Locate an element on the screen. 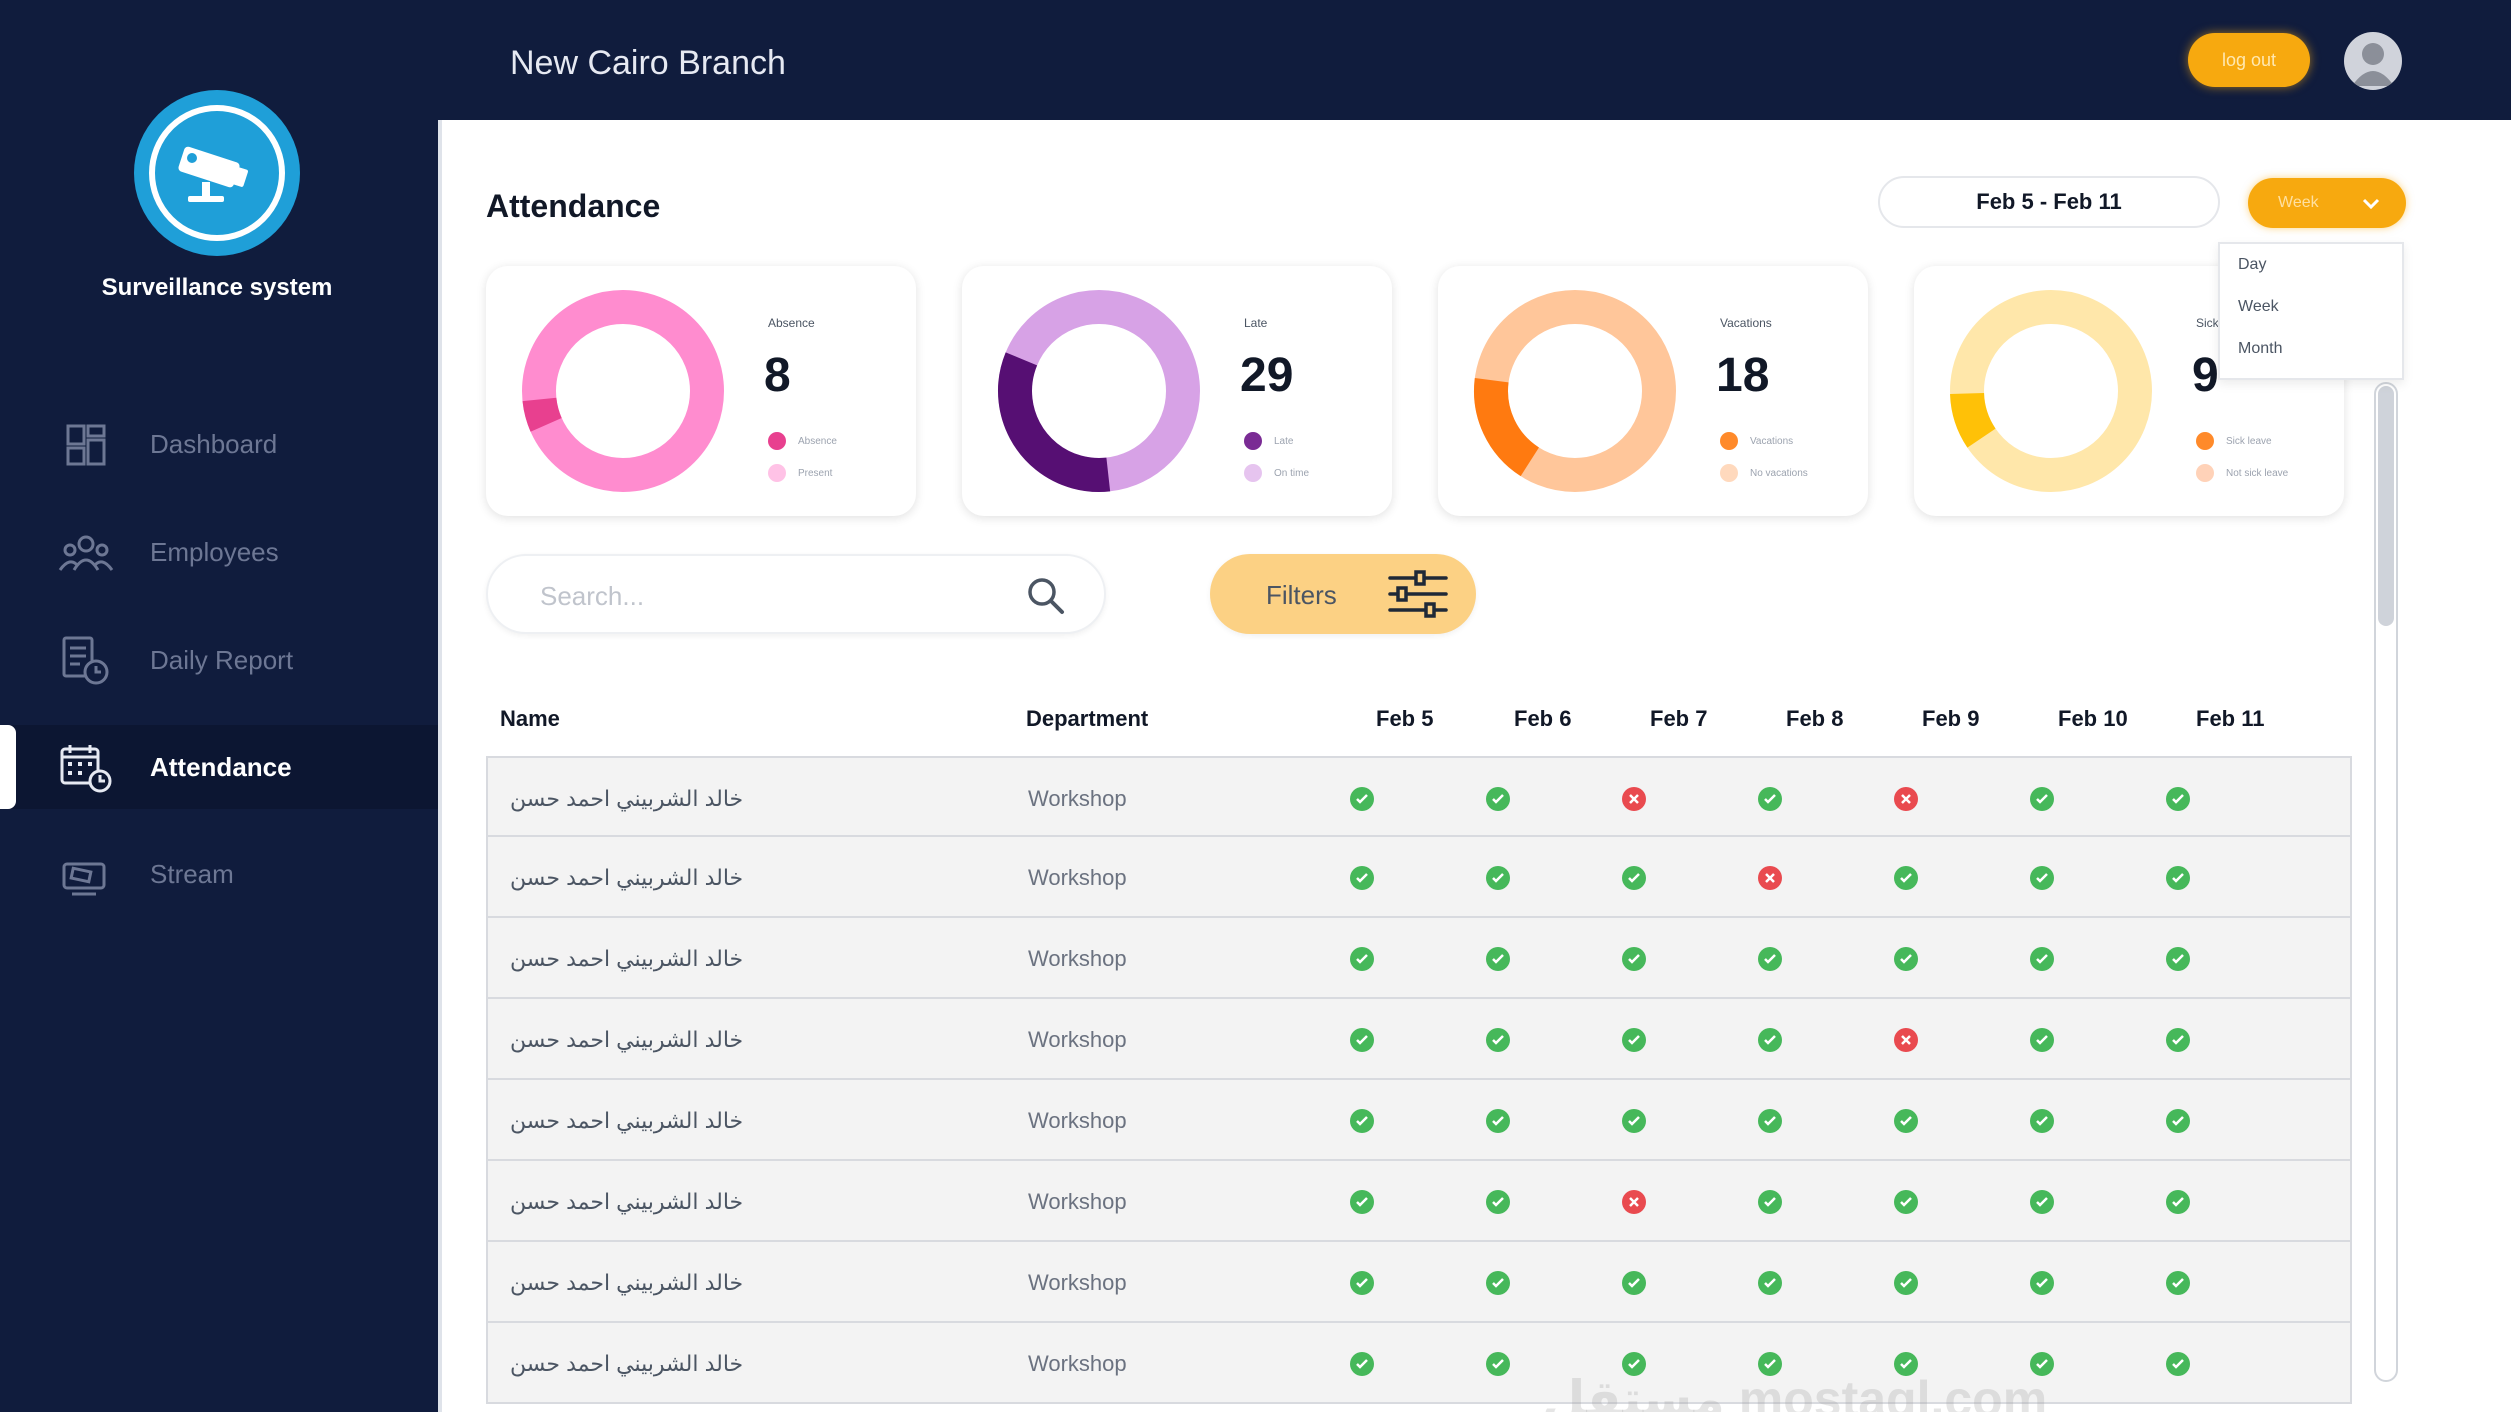 This screenshot has width=2511, height=1412. absence-donut-chart is located at coordinates (623, 391).